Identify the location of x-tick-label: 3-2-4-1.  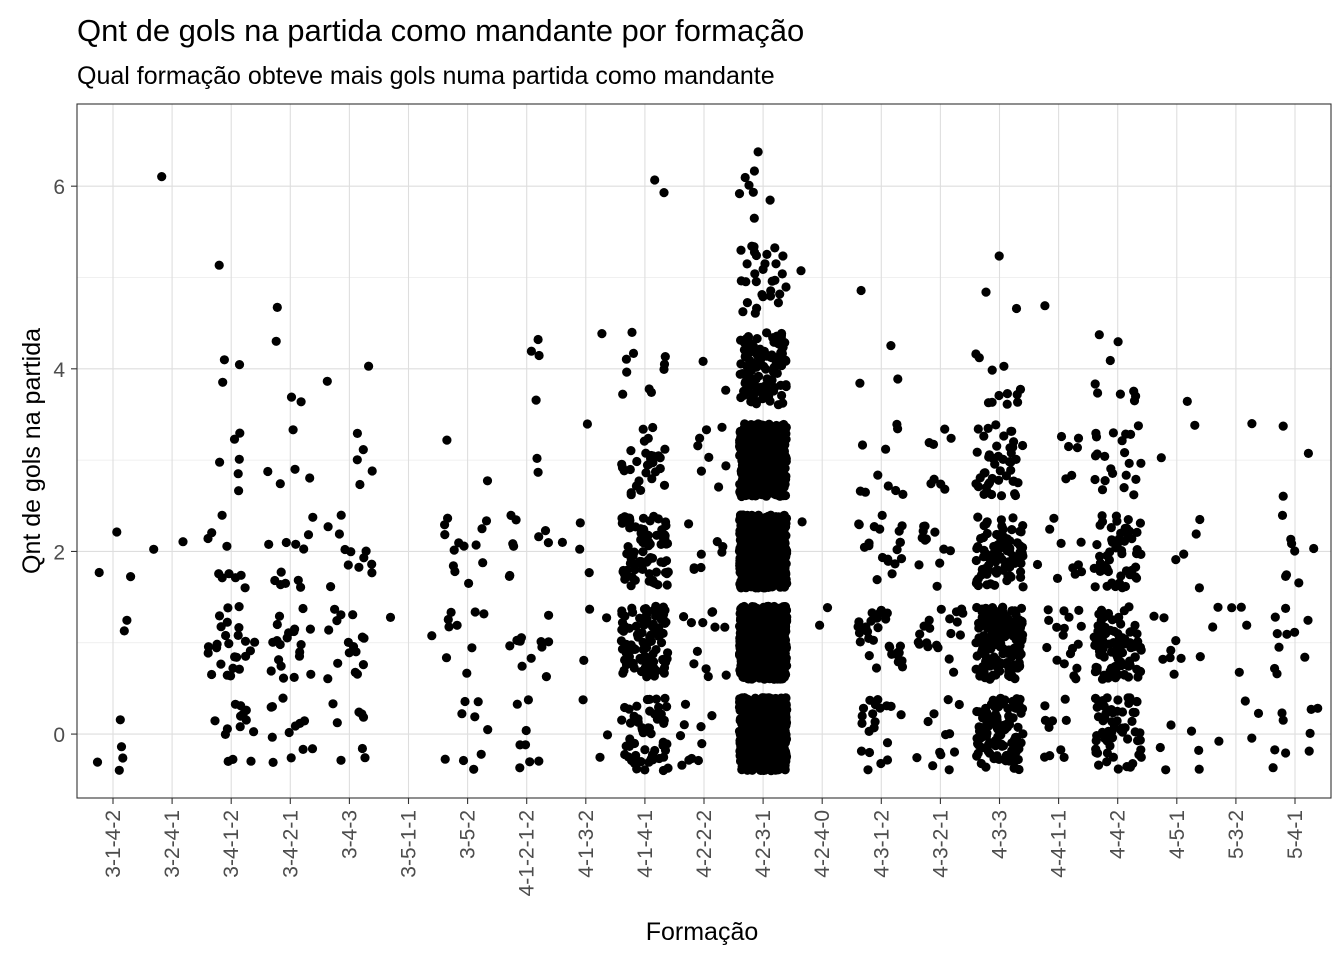
(172, 844).